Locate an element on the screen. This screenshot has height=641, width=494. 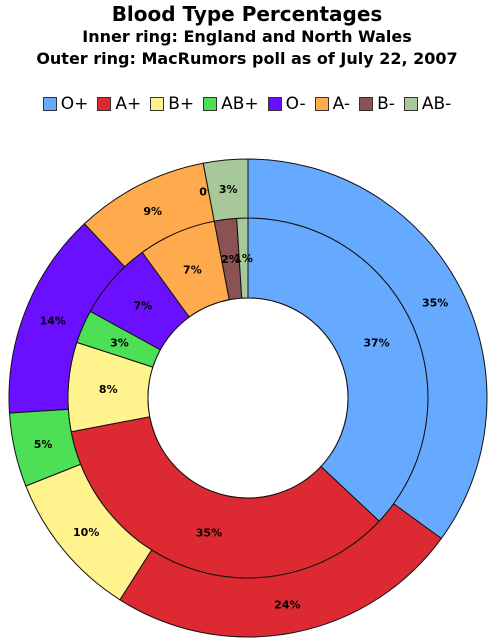
outer-label-A-: 9% is located at coordinates (152, 211).